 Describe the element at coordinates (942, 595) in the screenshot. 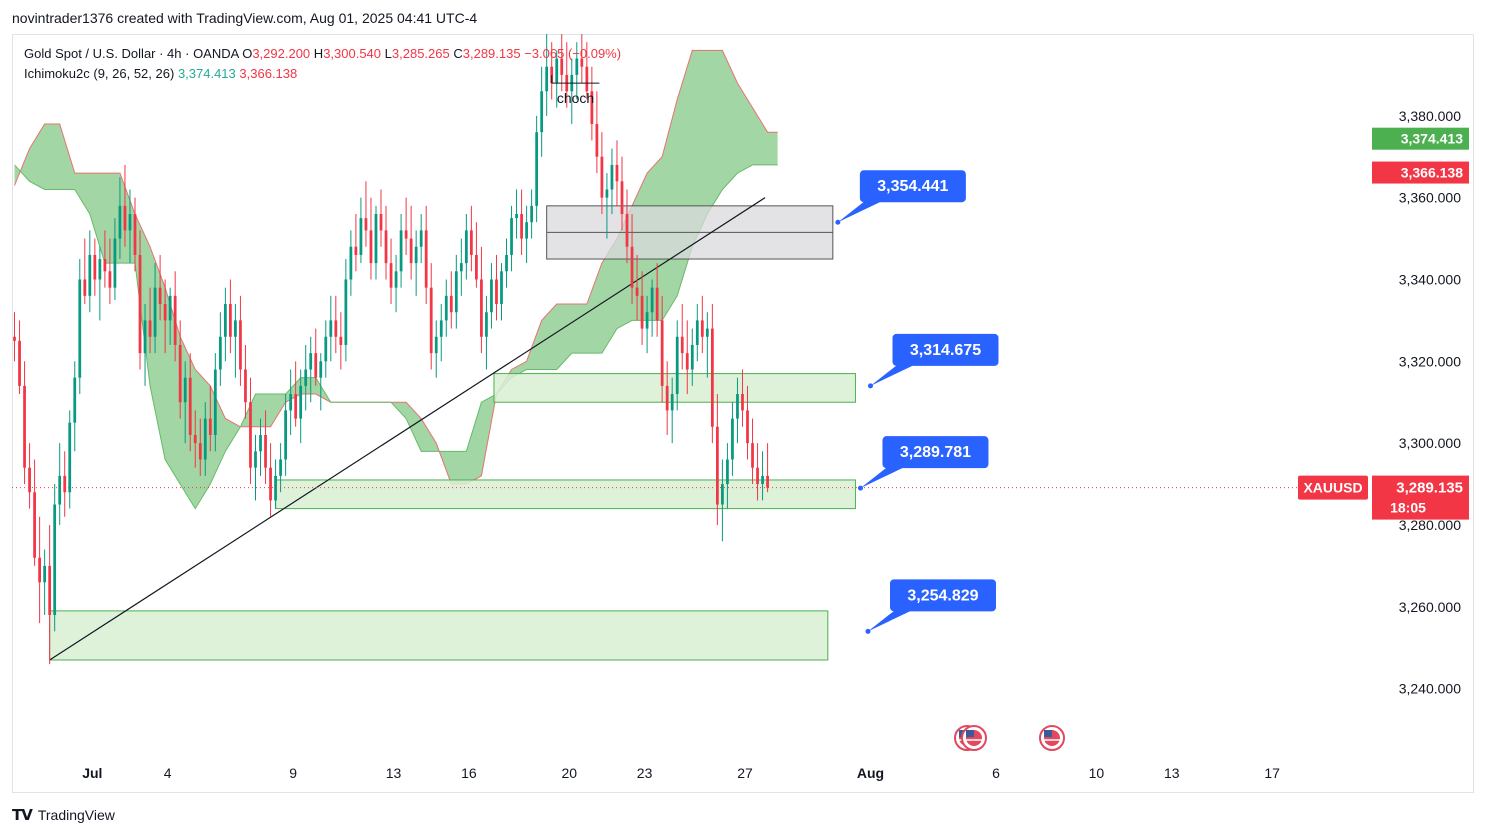

I see `callout-label: 3,254.829` at that location.